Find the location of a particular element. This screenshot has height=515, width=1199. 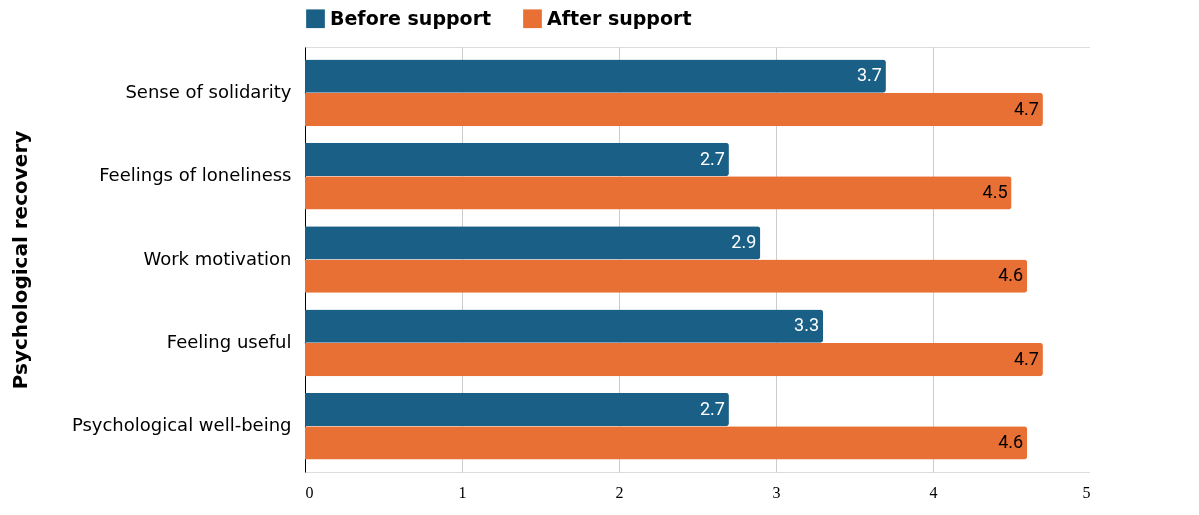

x-tick-label: 5 is located at coordinates (1086, 492).